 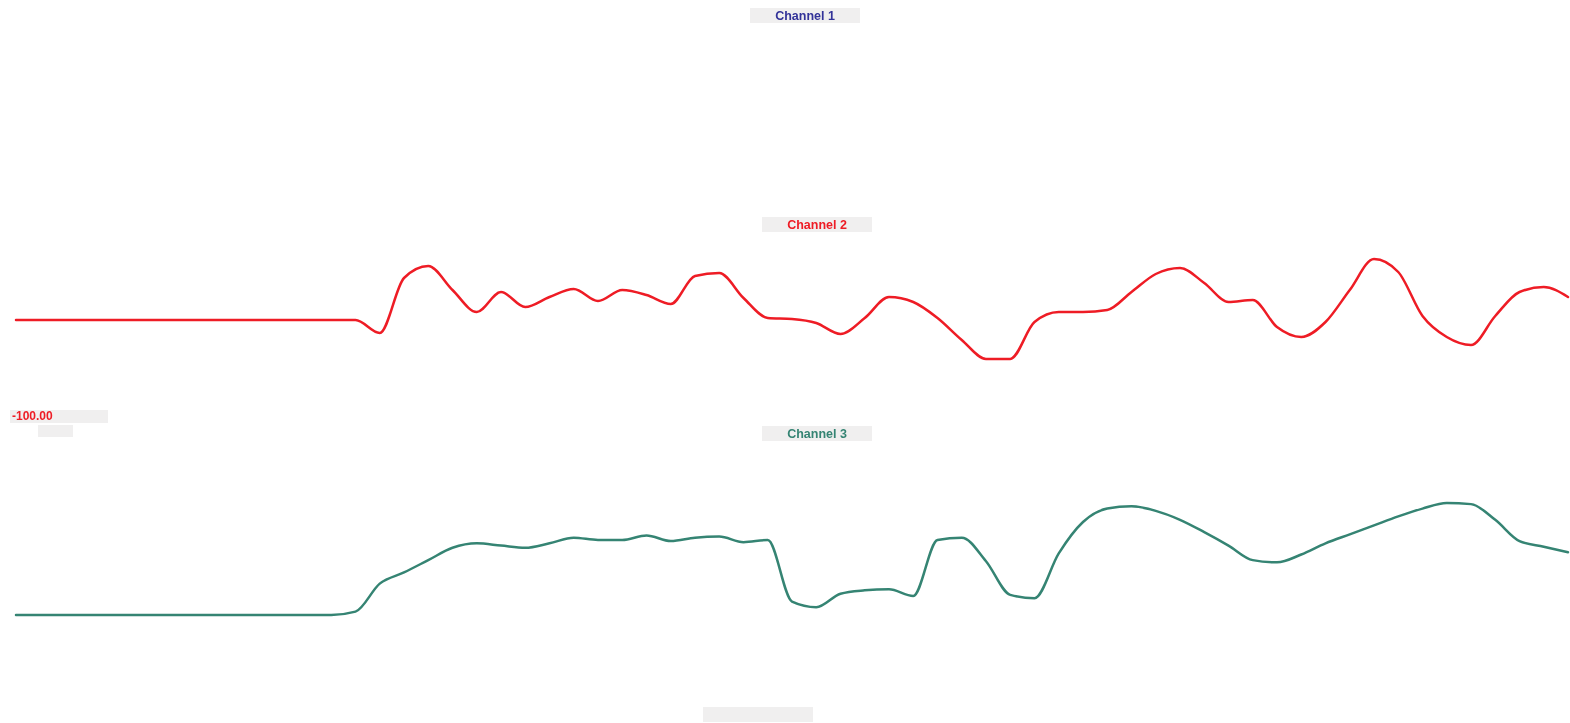 I want to click on chart-title: Channel 2, so click(x=817, y=224).